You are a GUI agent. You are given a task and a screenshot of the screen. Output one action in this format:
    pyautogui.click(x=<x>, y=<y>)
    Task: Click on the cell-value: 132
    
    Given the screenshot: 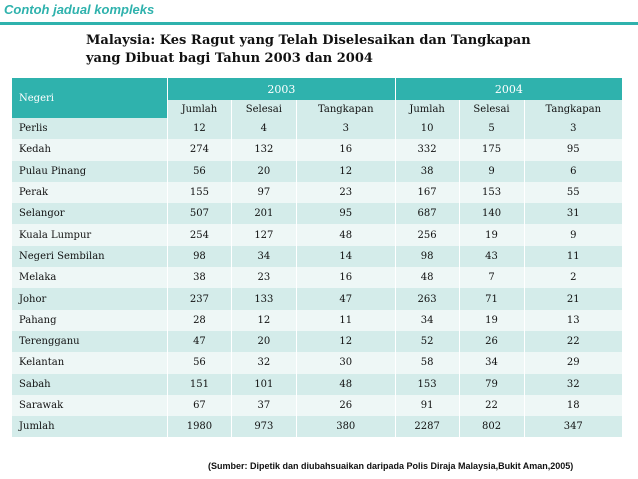 What is the action you would take?
    pyautogui.click(x=263, y=150)
    